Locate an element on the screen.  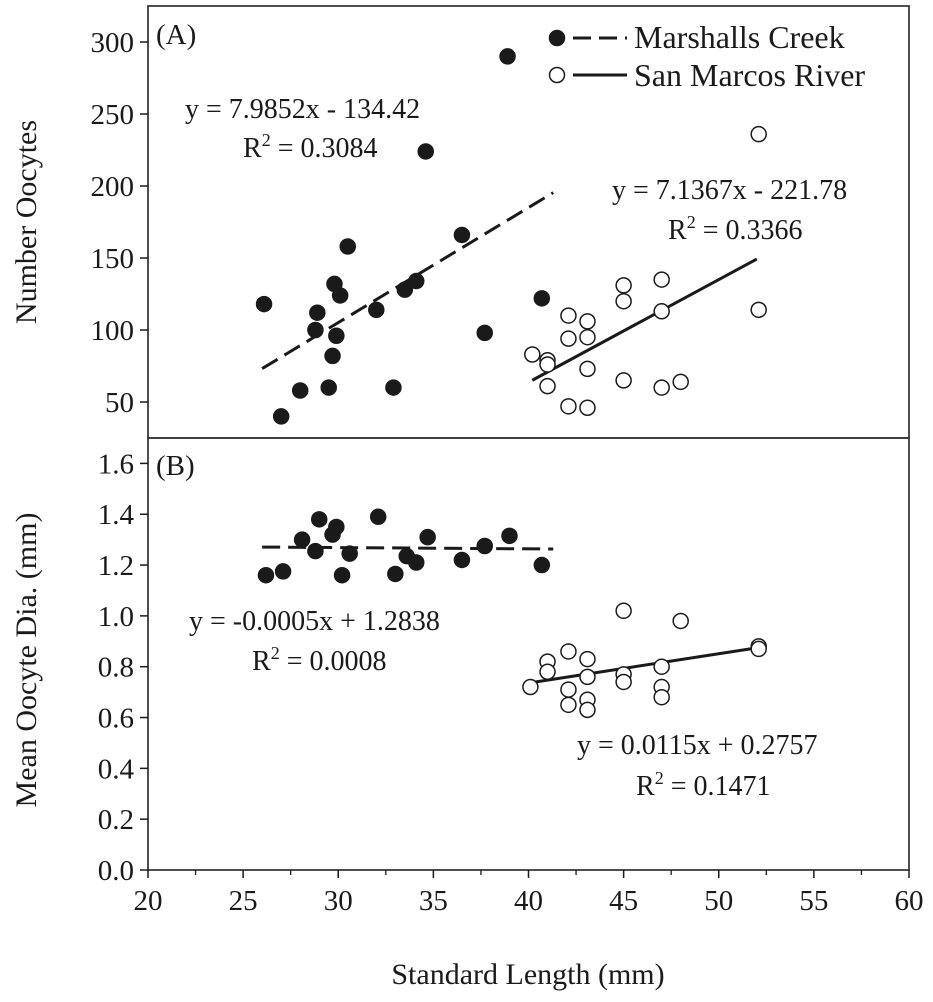
panel-a-equation-marshalls: y = 7.9852x - 134.42 is located at coordinates (302, 109).